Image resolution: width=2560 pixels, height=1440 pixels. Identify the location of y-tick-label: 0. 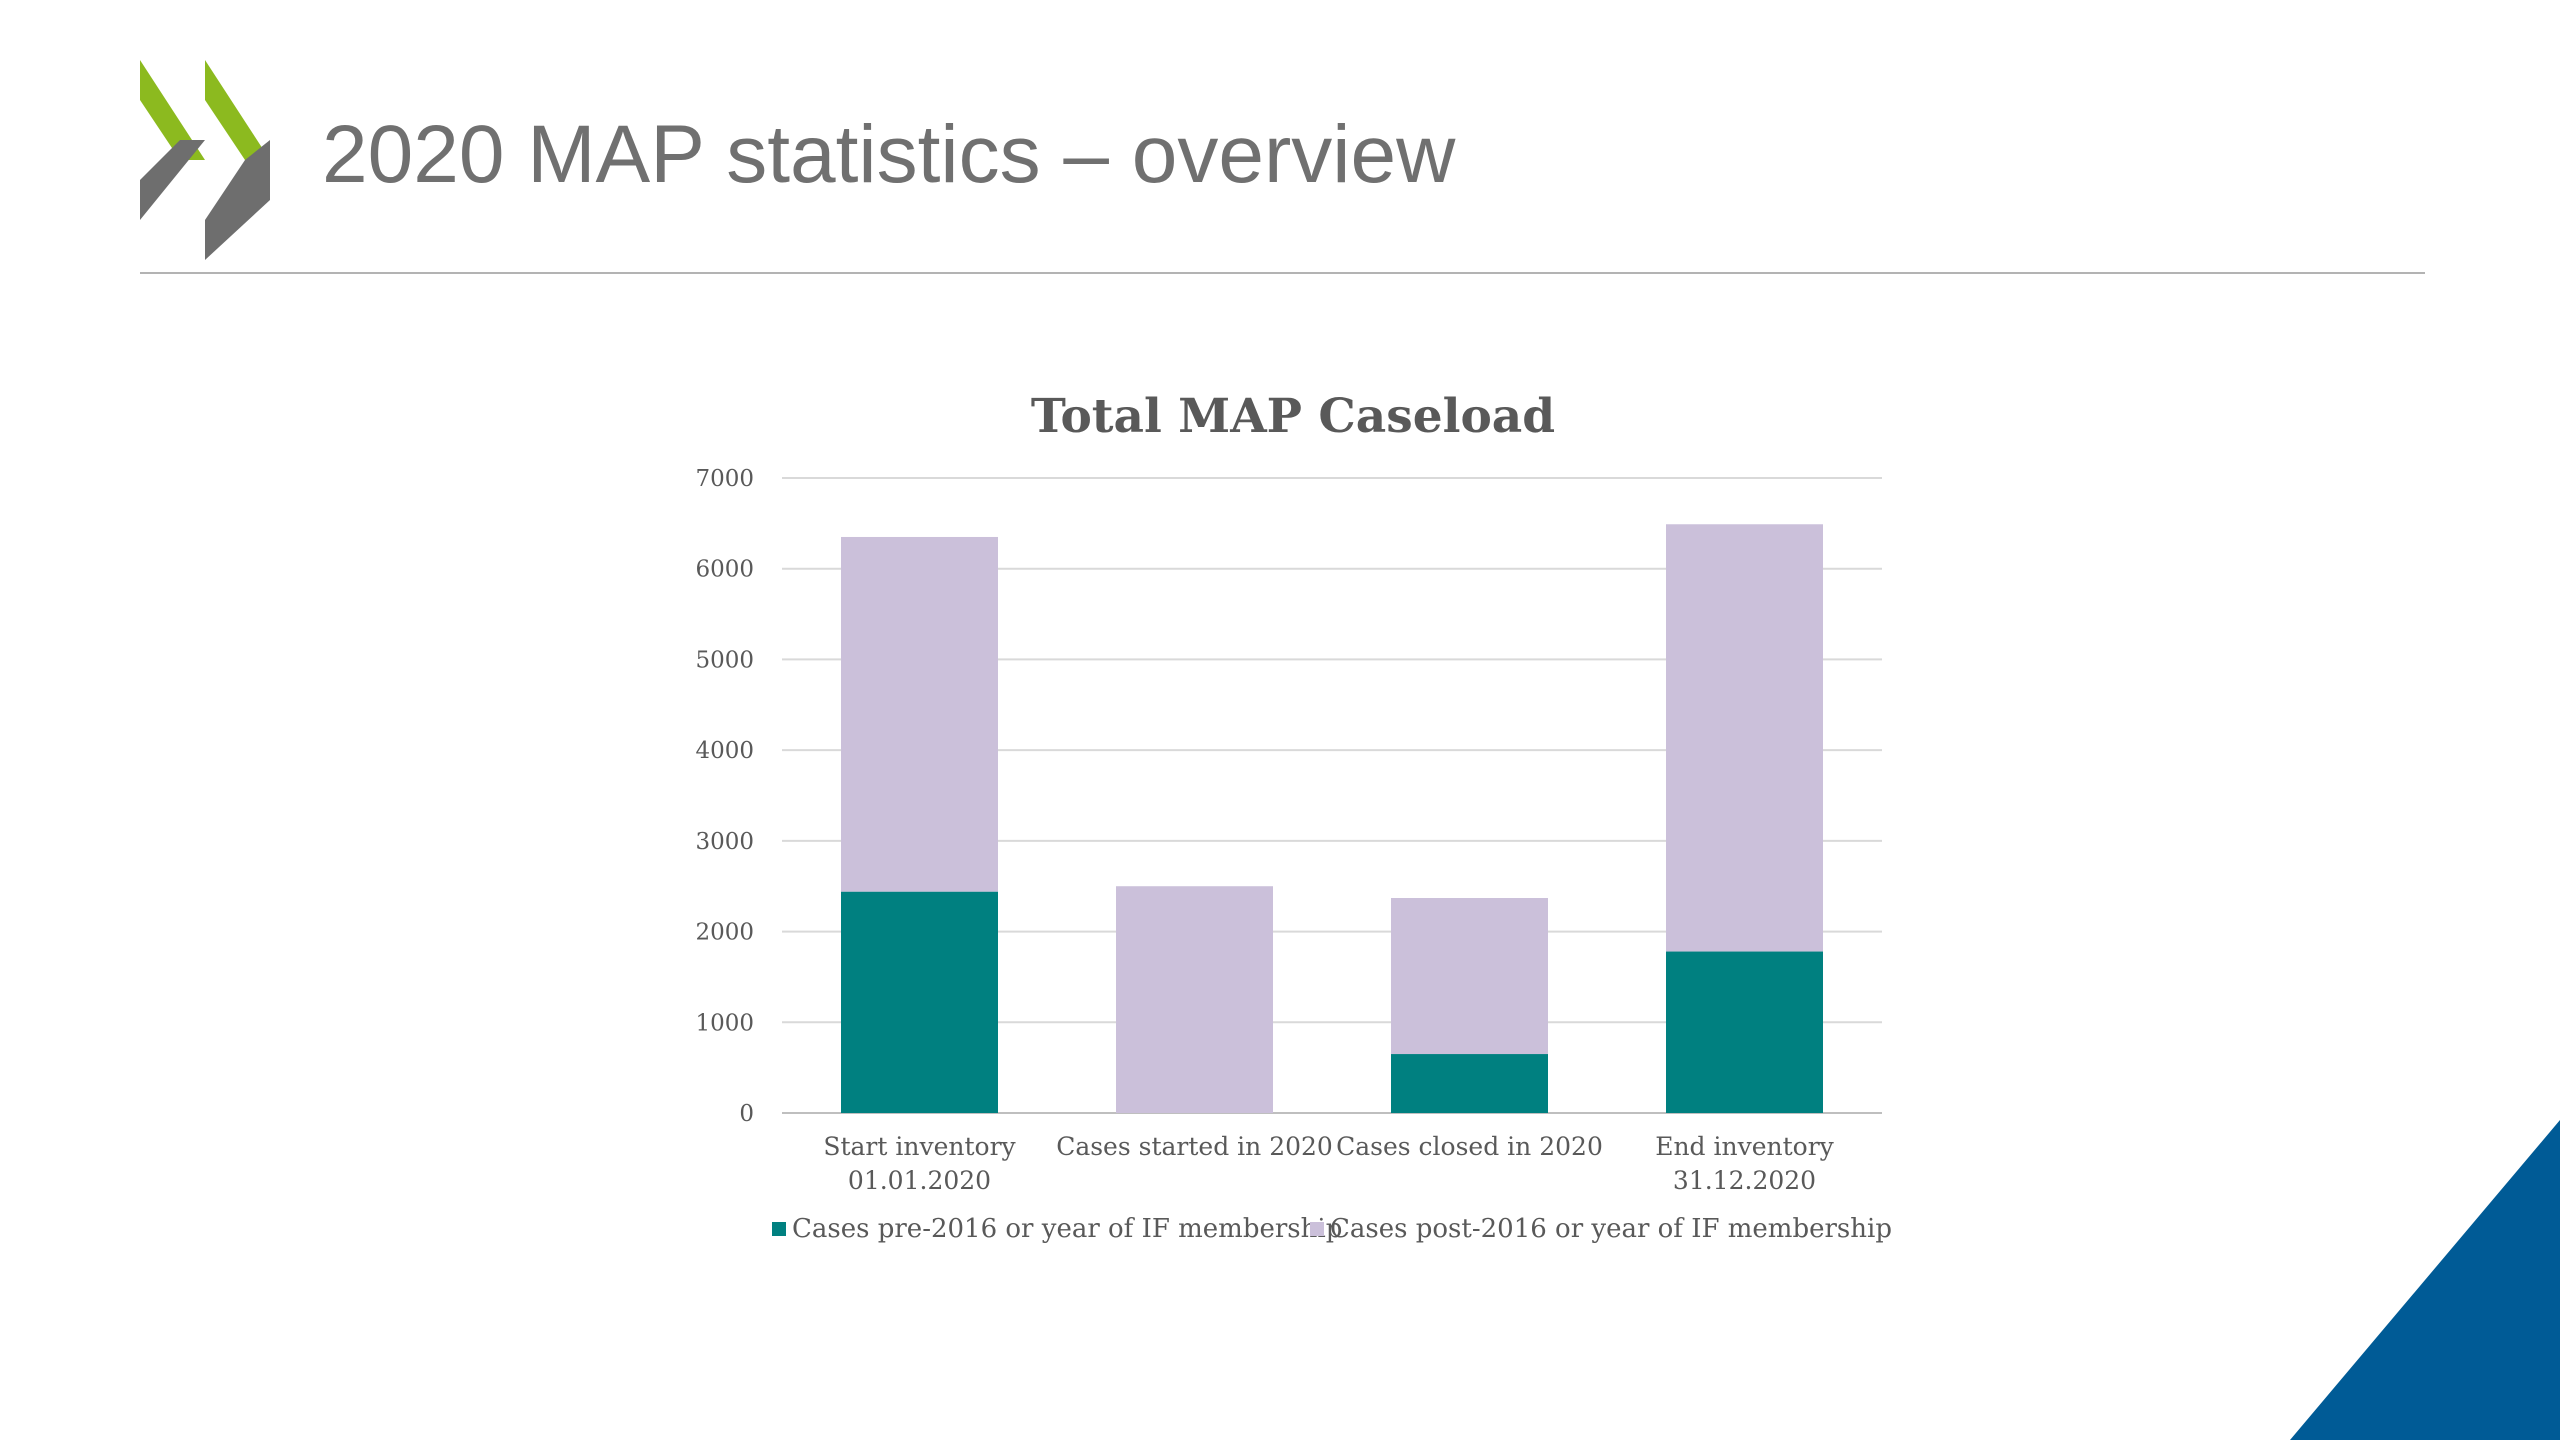
(746, 1114).